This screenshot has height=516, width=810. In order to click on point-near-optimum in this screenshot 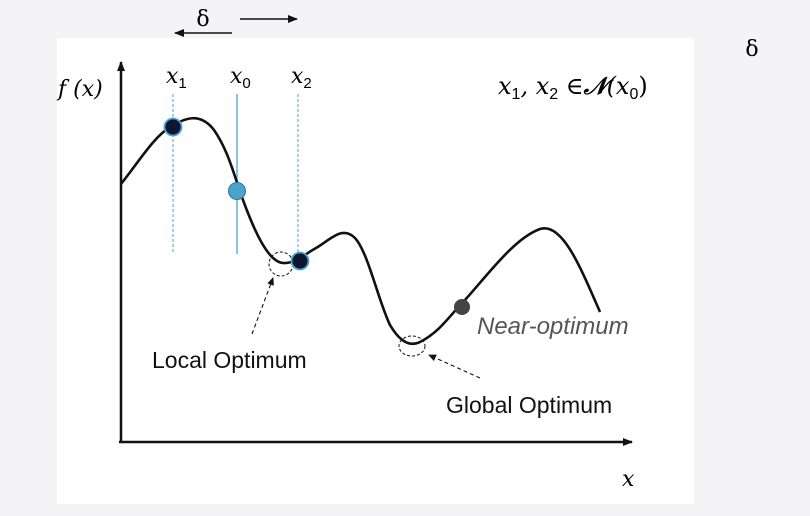, I will do `click(462, 307)`.